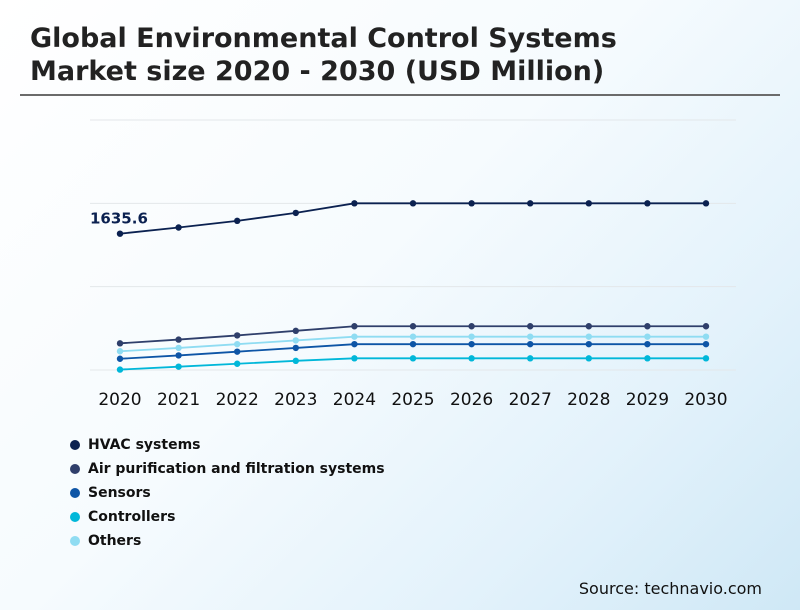 This screenshot has width=800, height=610. I want to click on x-tick-label: 2029, so click(647, 400).